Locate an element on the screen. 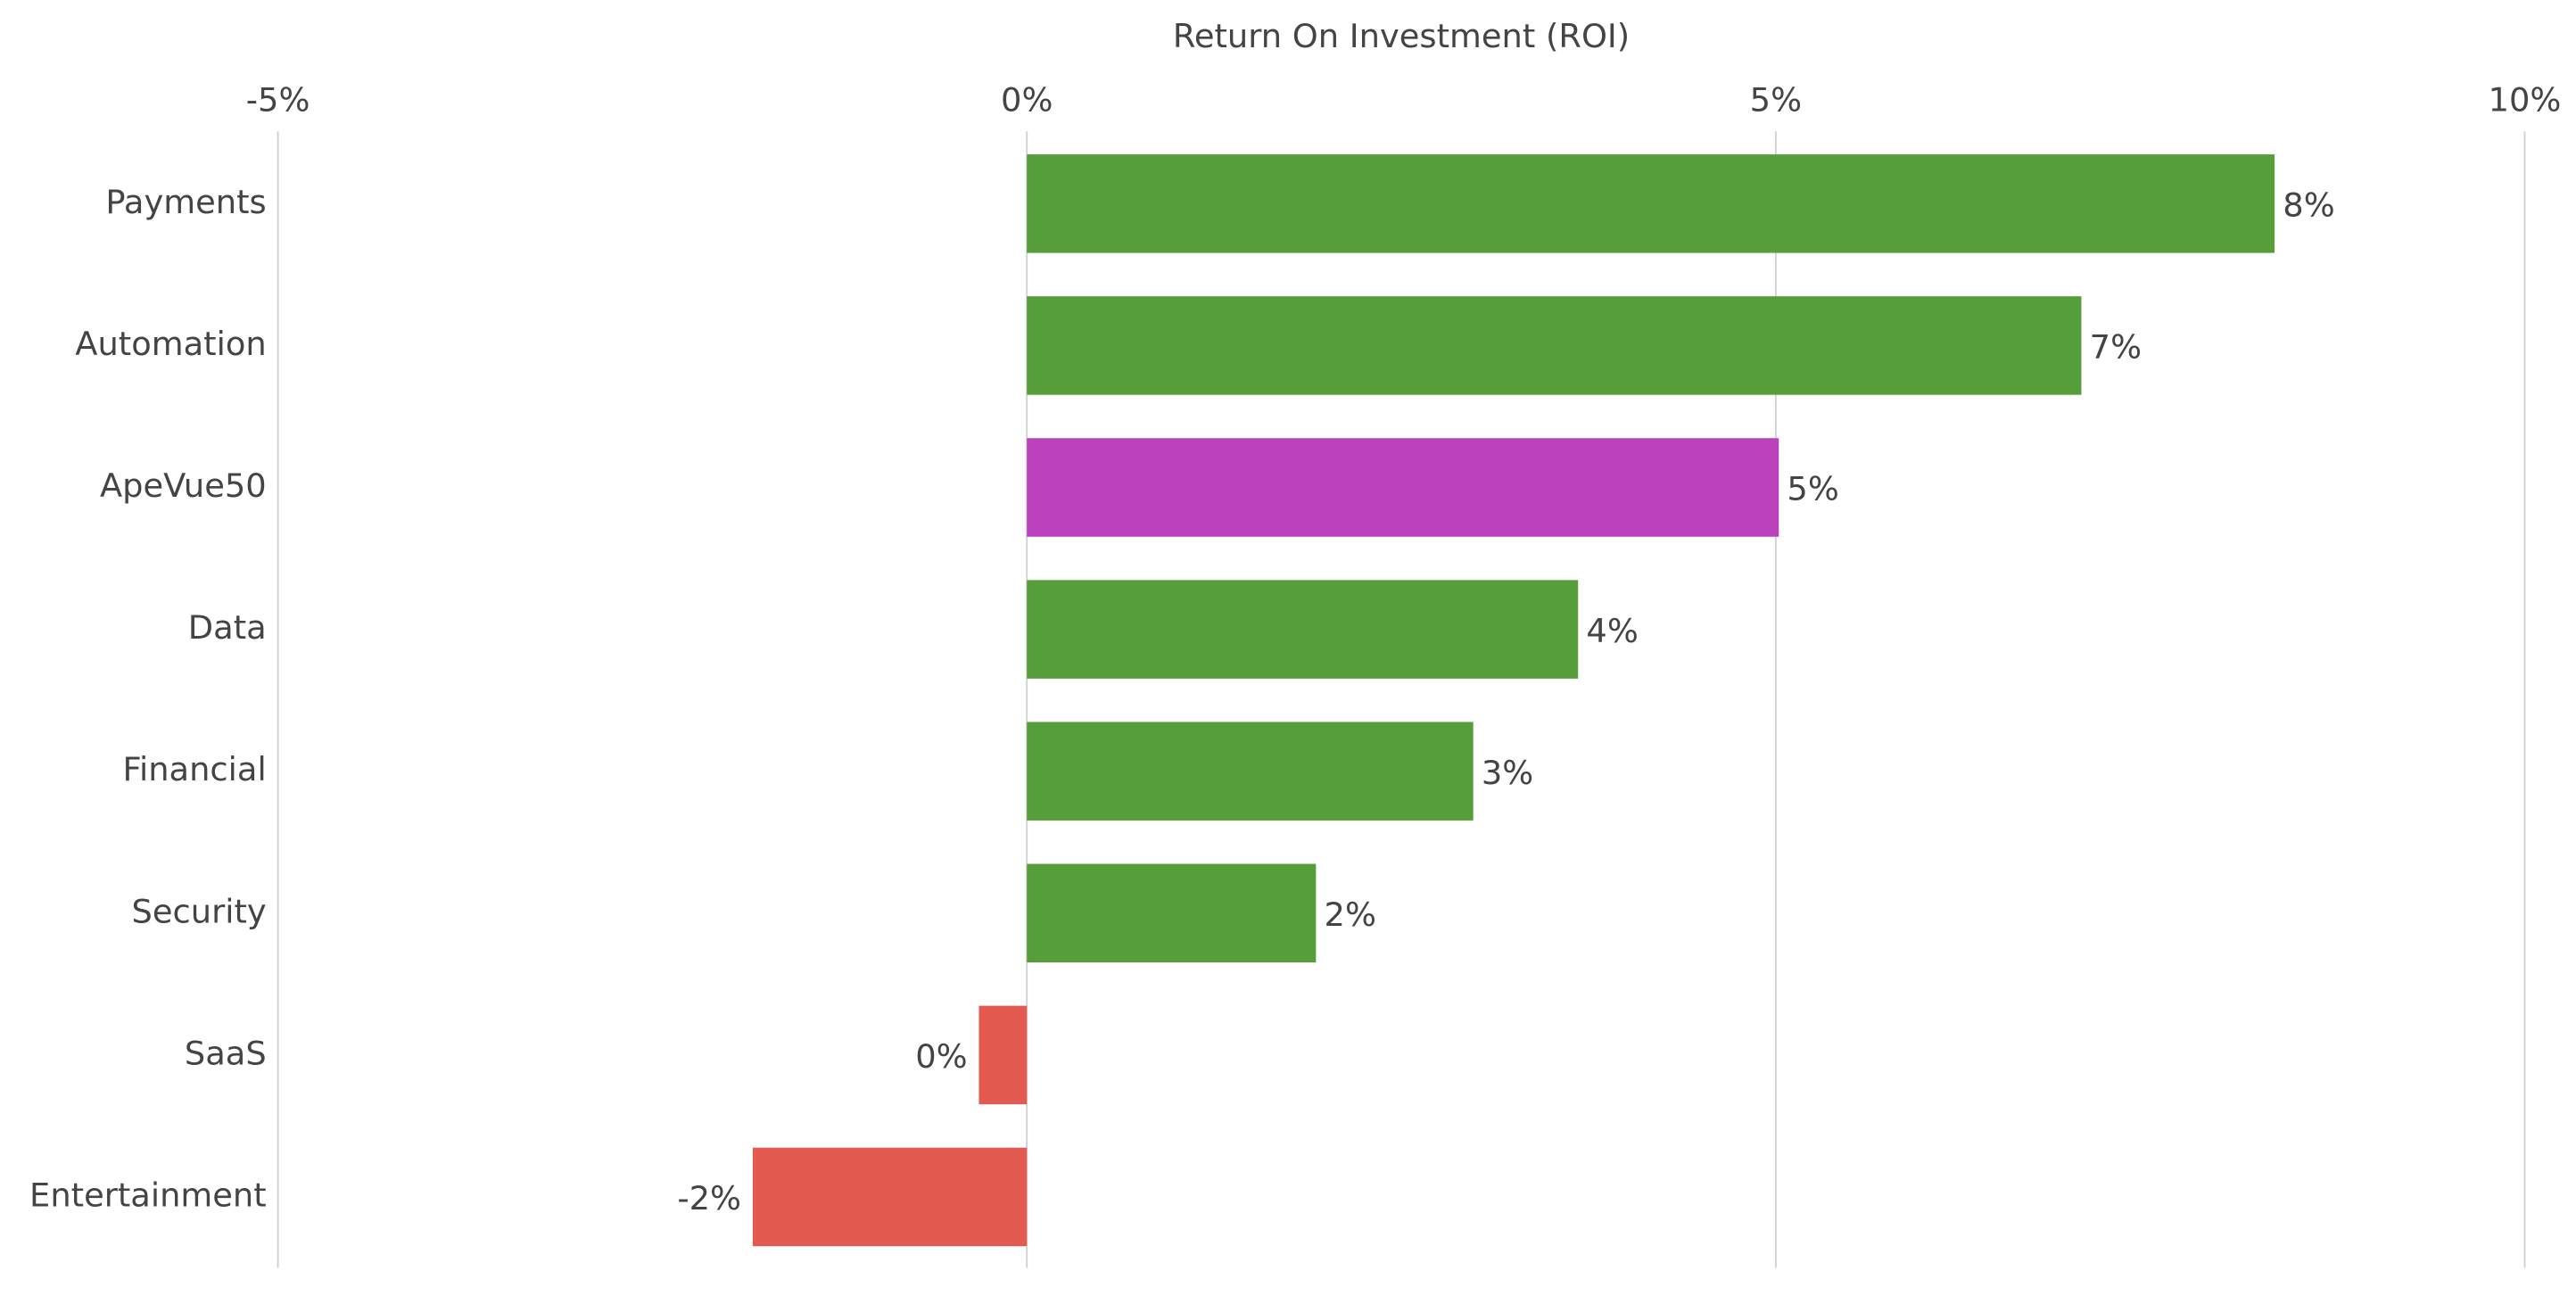 The width and height of the screenshot is (2576, 1304). data-label: -2% is located at coordinates (709, 1198).